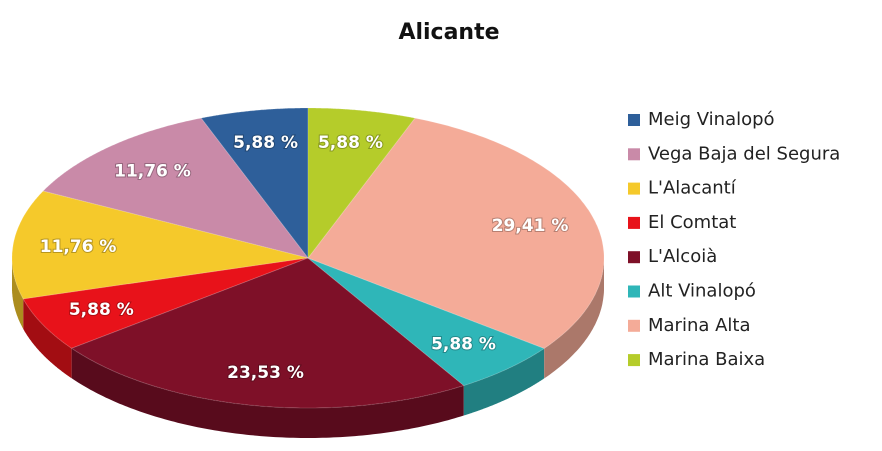 The width and height of the screenshot is (882, 451). Describe the element at coordinates (702, 291) in the screenshot. I see `legend-label: Alt Vinalopó` at that location.